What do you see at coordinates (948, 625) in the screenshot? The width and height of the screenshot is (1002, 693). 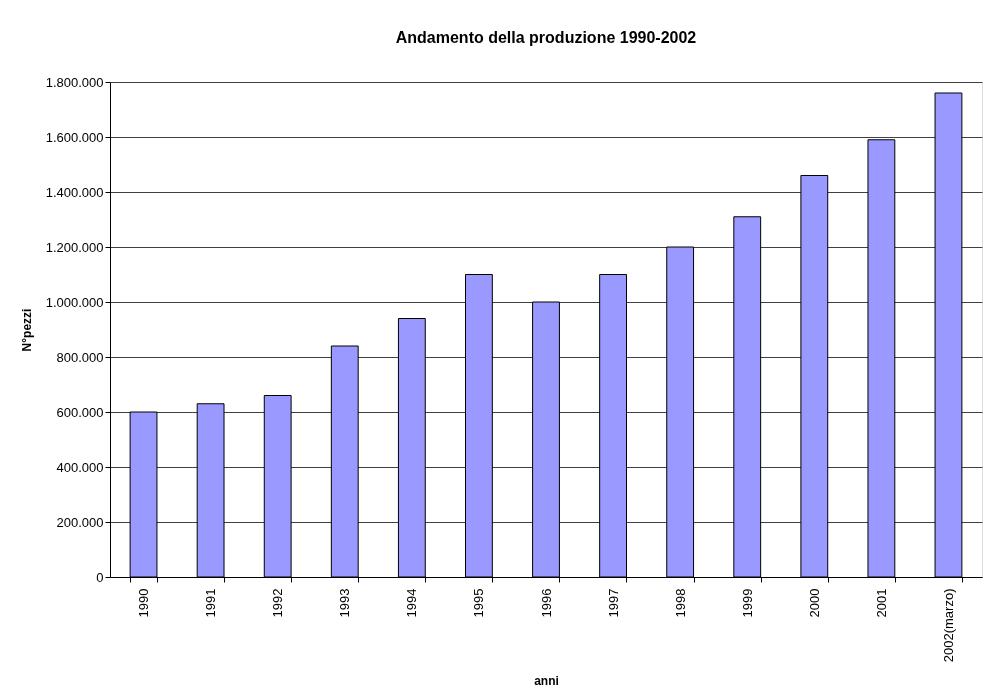 I see `x-tick-label: 2002(marzo)` at bounding box center [948, 625].